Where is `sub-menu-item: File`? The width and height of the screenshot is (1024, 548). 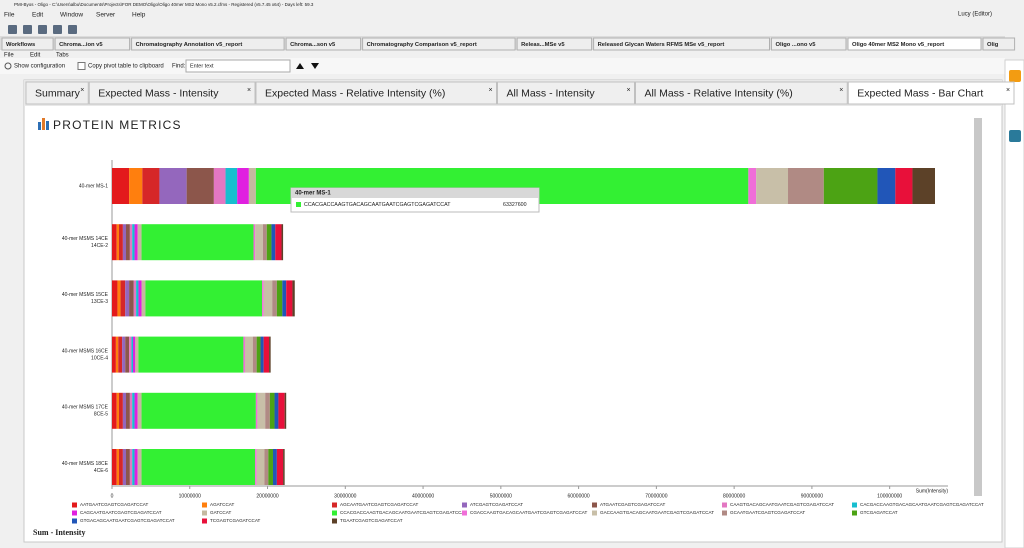
sub-menu-item: File is located at coordinates (9, 56).